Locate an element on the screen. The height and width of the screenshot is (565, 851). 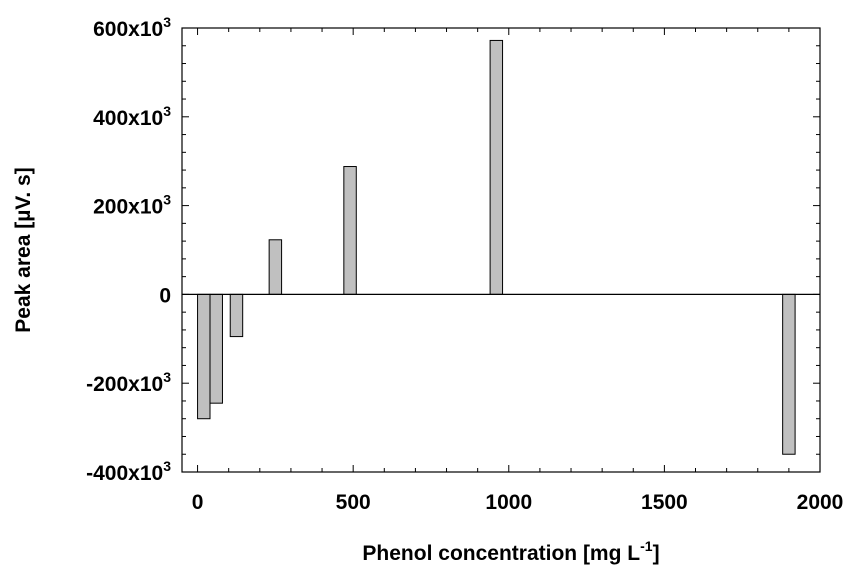
y-tick-label: -400x103 is located at coordinates (128, 471).